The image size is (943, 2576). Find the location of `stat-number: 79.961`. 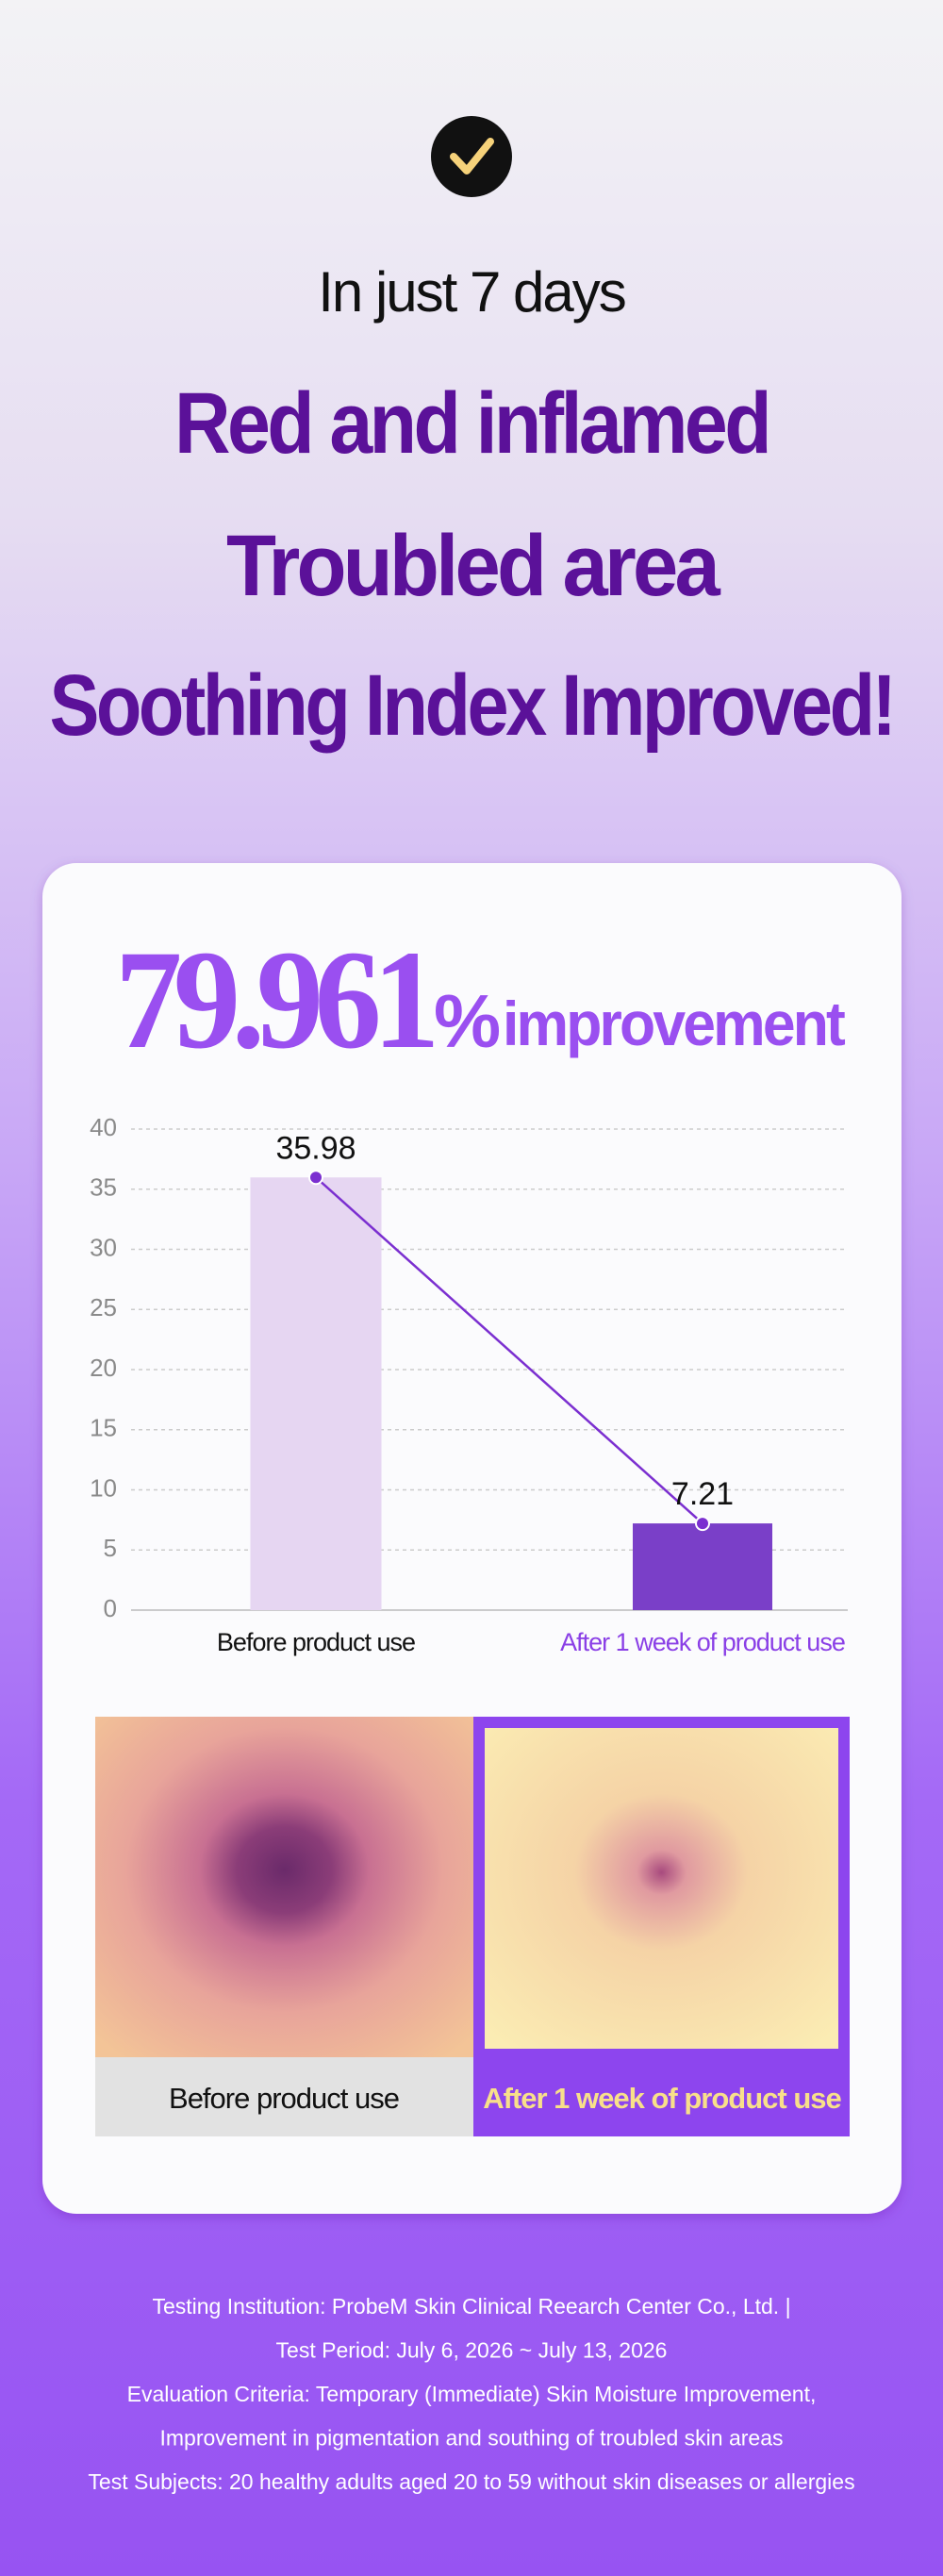

stat-number: 79.961 is located at coordinates (274, 1000).